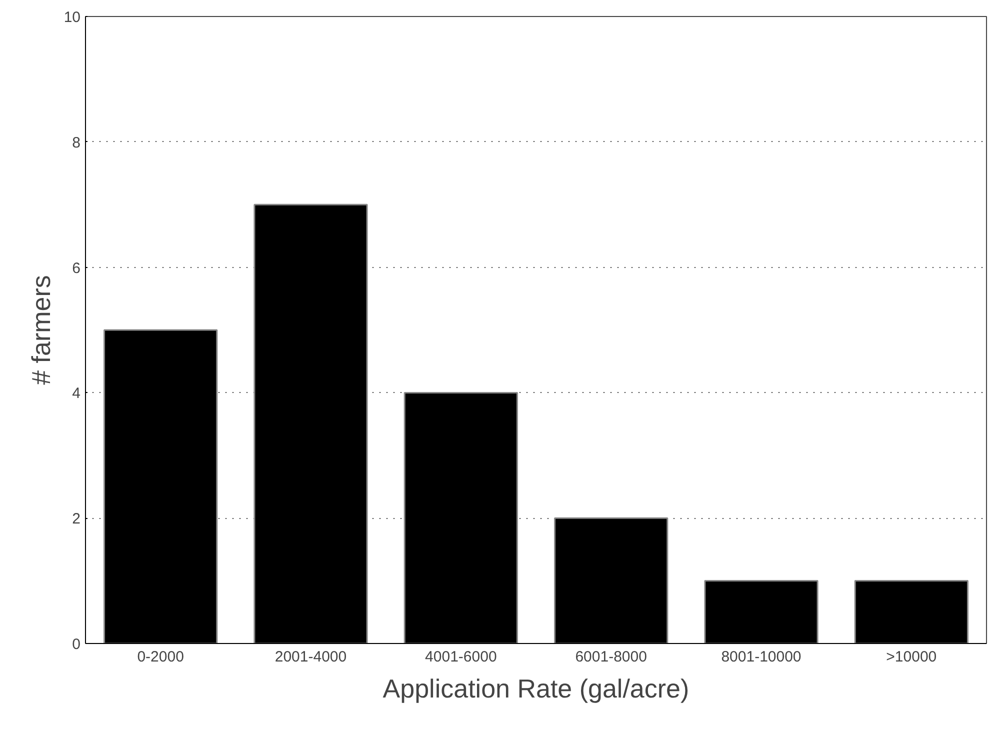 The height and width of the screenshot is (741, 988). What do you see at coordinates (76, 644) in the screenshot?
I see `y-tick-label: 0` at bounding box center [76, 644].